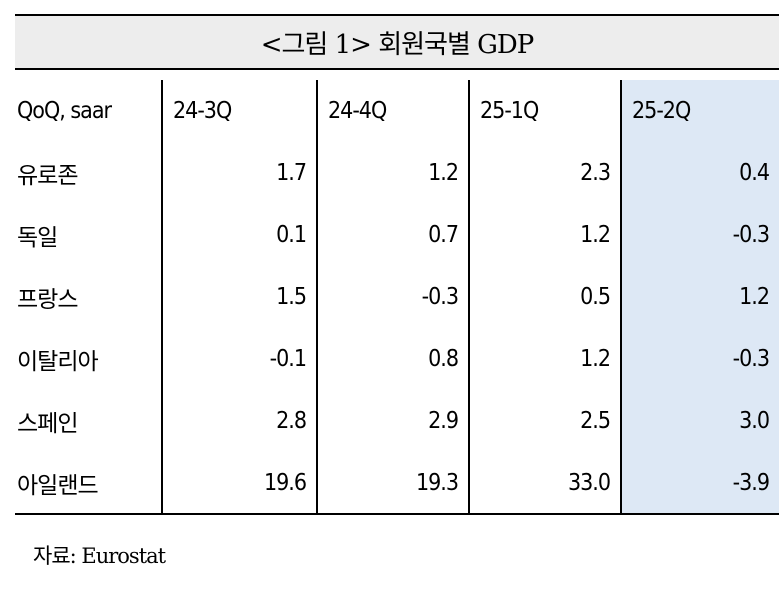 The width and height of the screenshot is (779, 593). I want to click on header-cell-24-4q: 24-4Q, so click(392, 111).